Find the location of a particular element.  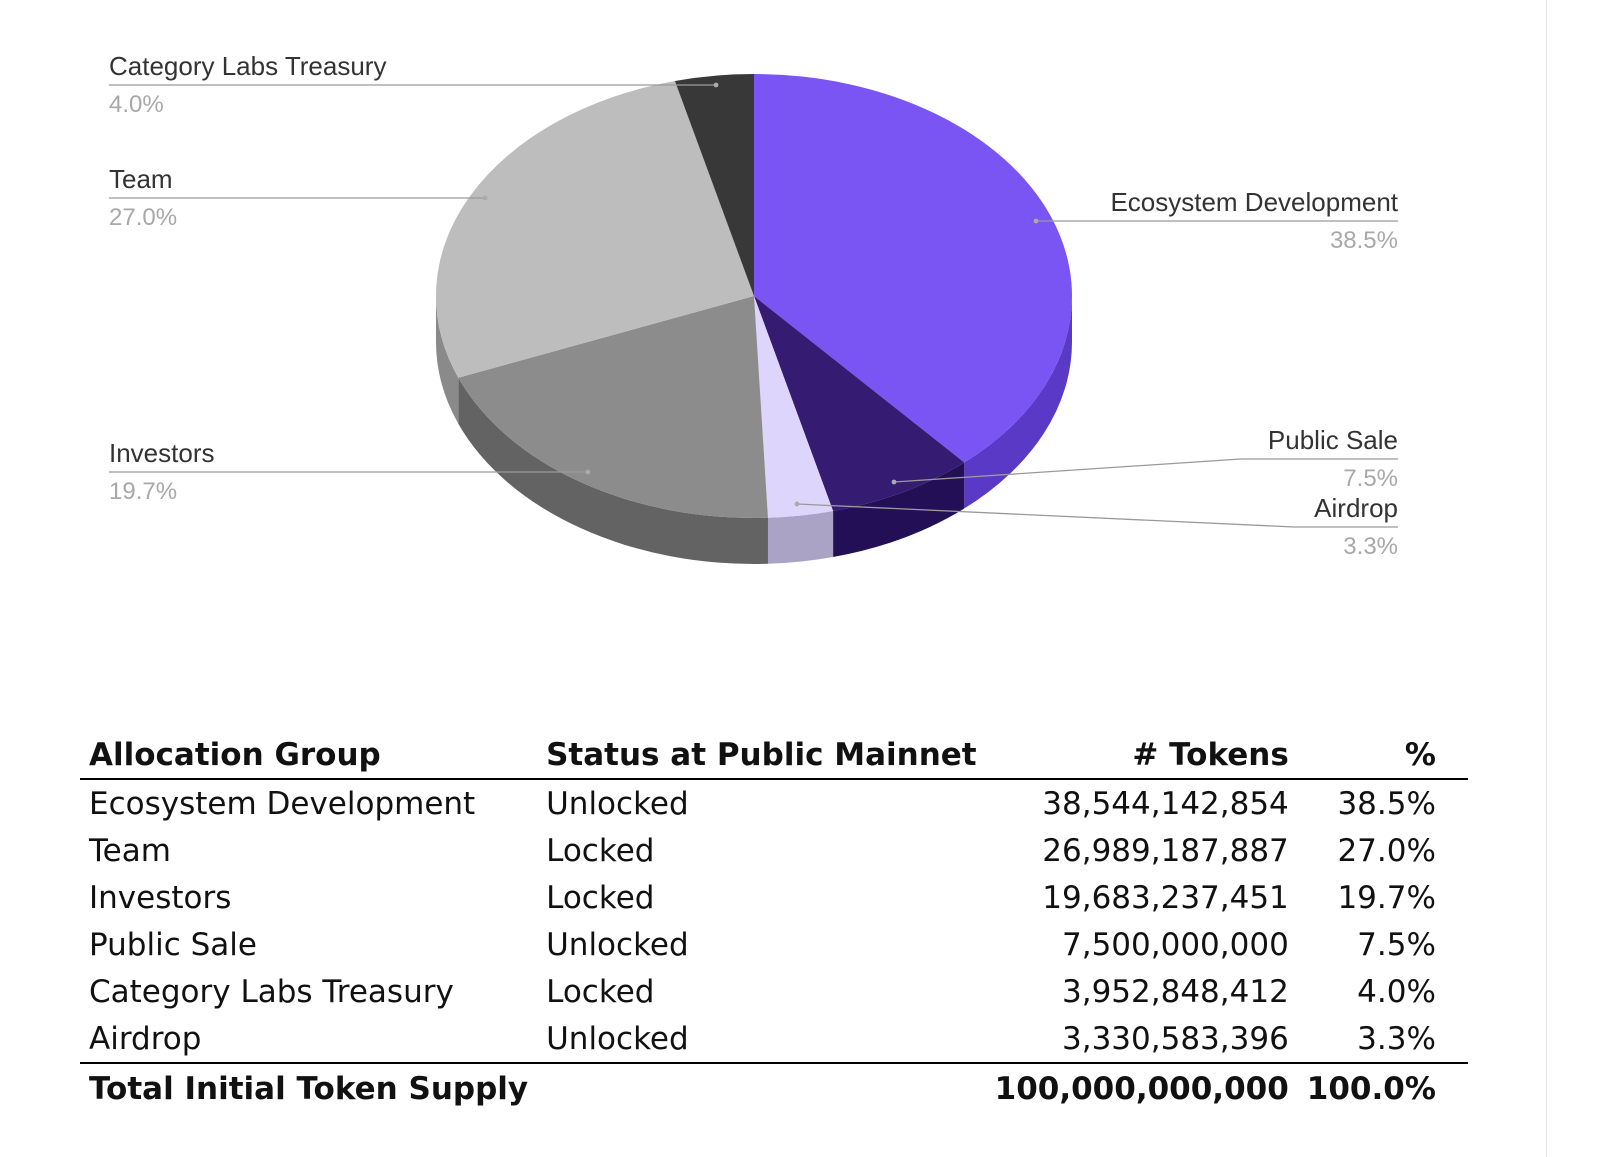

slice-side-ecosystem-development is located at coordinates (1018, 402).